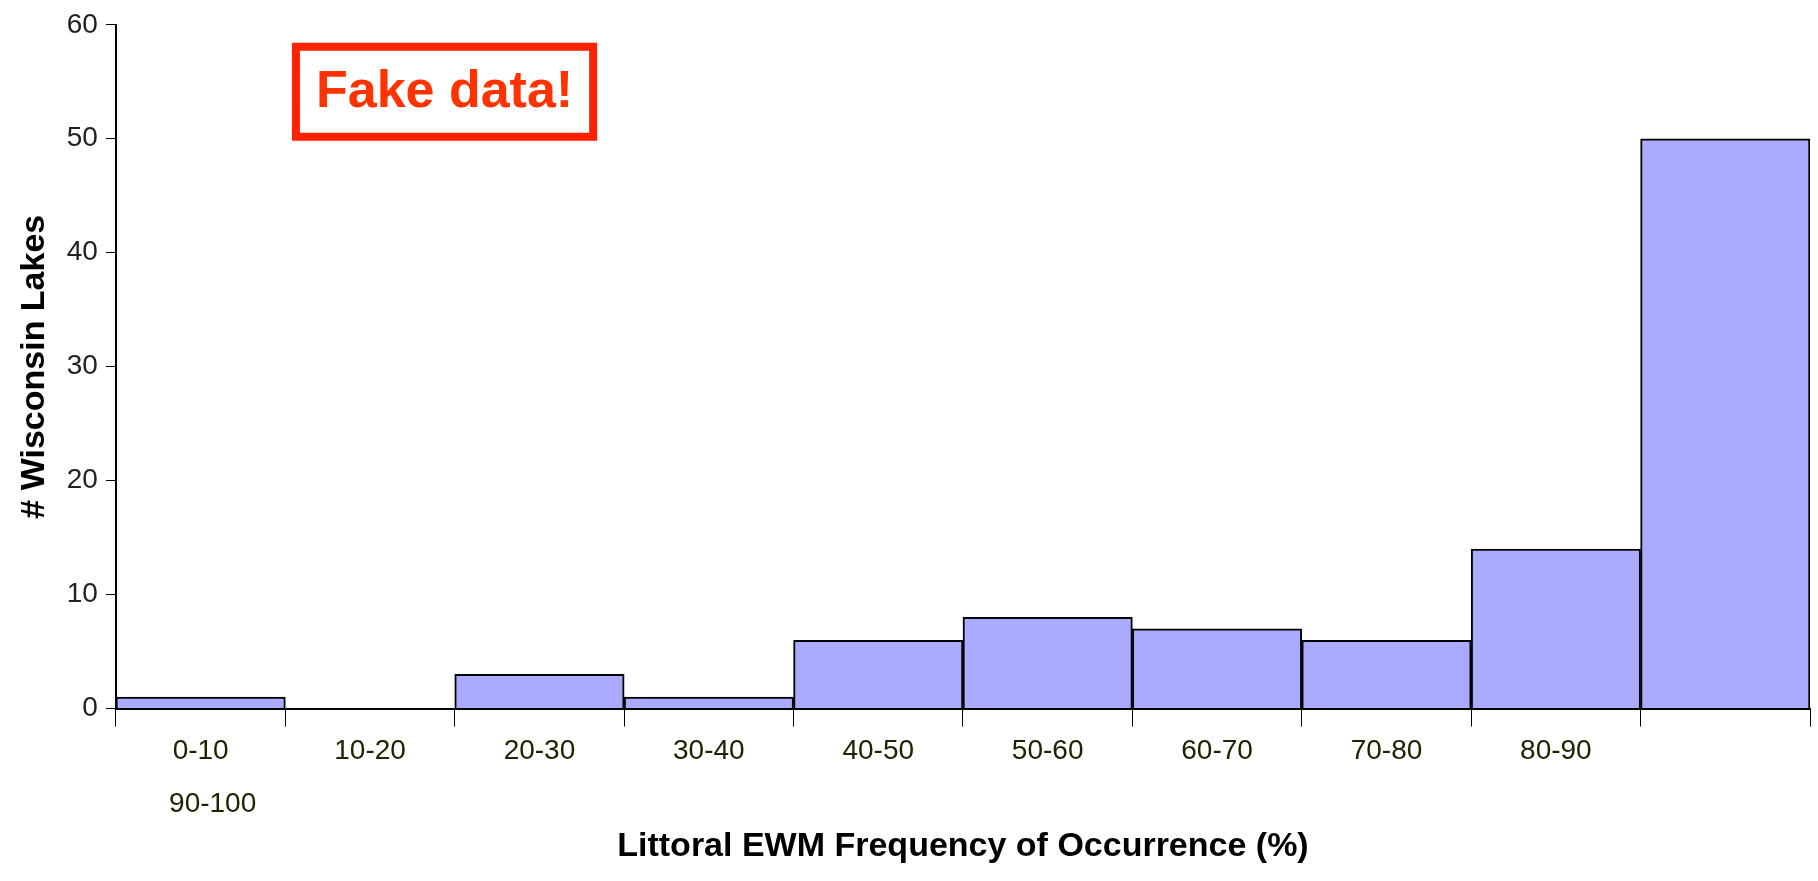 The height and width of the screenshot is (881, 1818). What do you see at coordinates (1556, 750) in the screenshot?
I see `x-tick-label: 80-90` at bounding box center [1556, 750].